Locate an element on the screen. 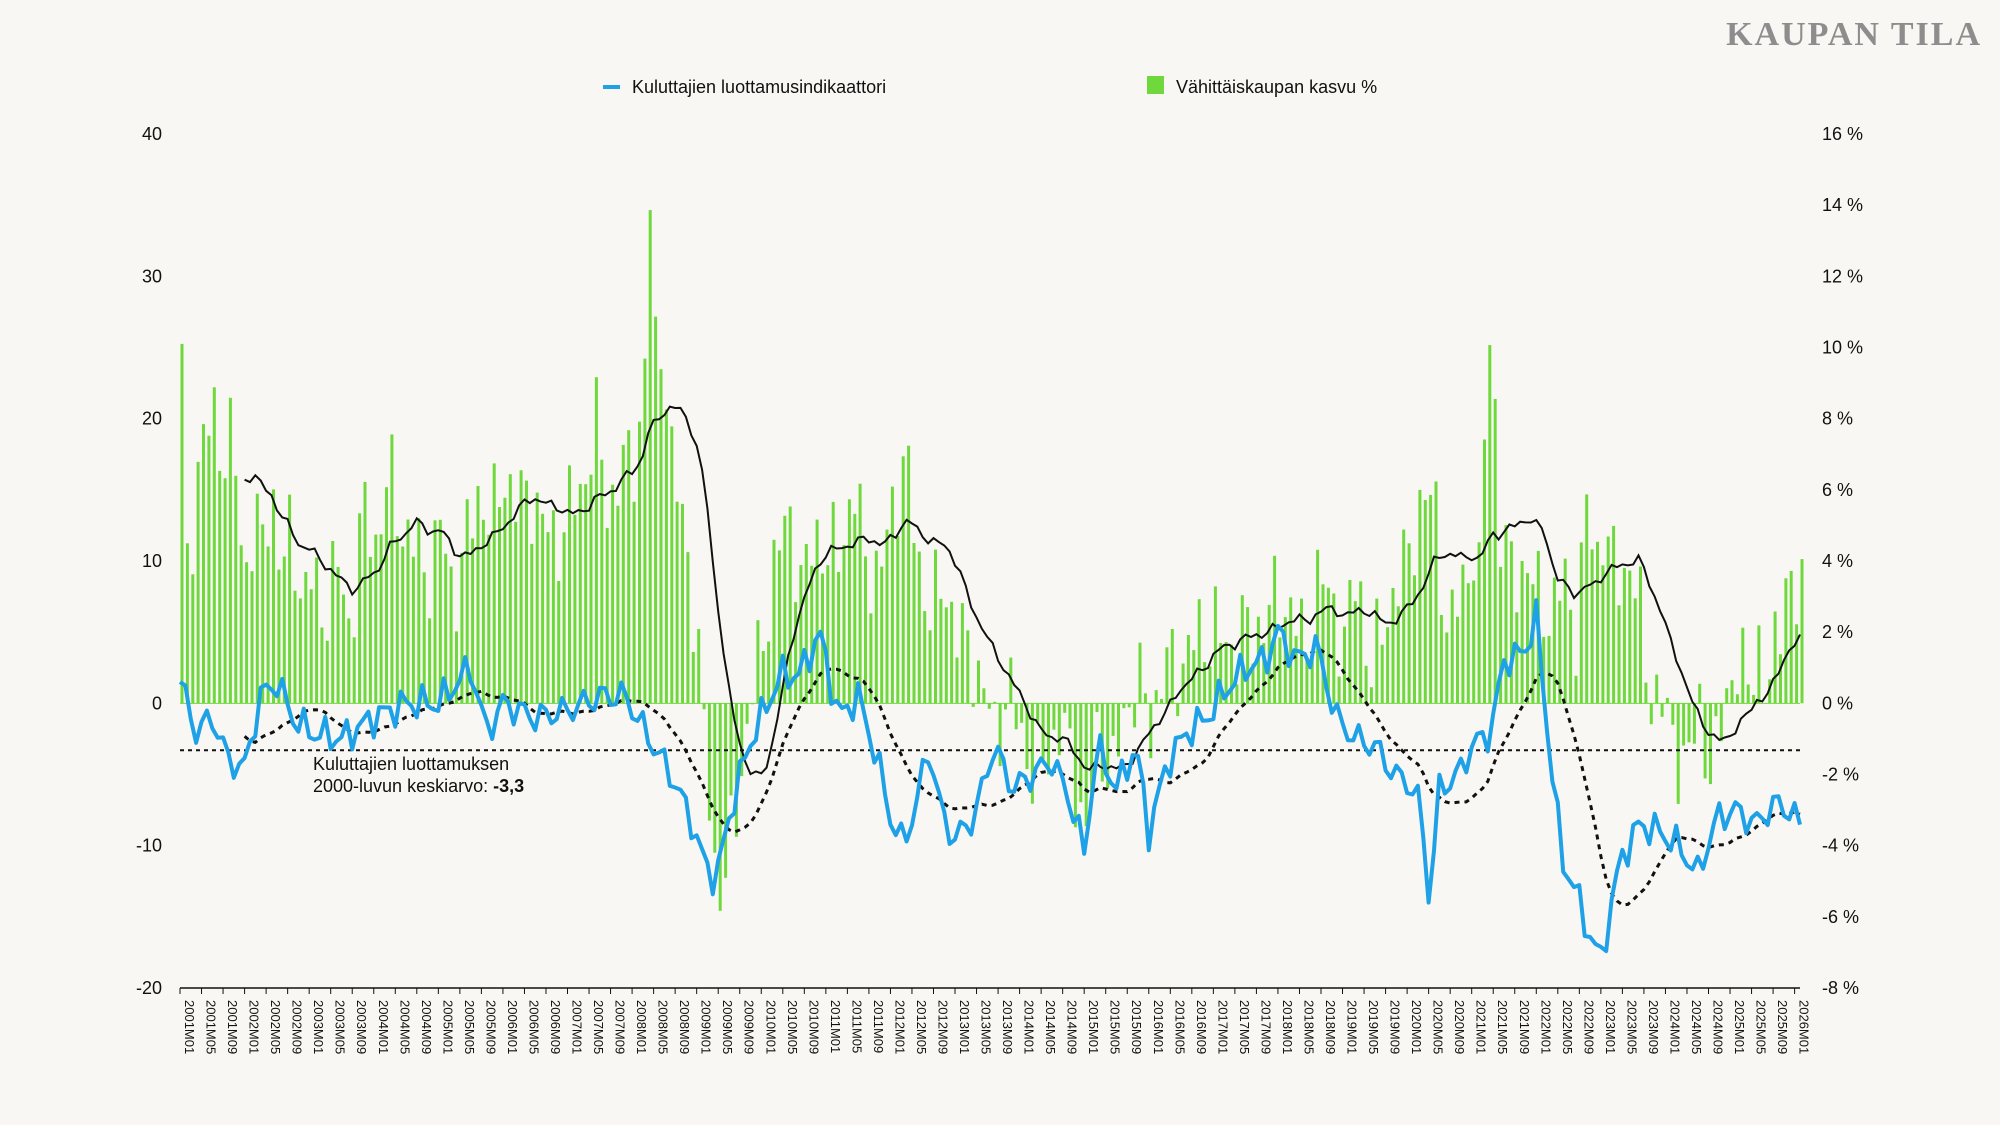  x-axis-tick-label: 2011M09 is located at coordinates (878, 1026).